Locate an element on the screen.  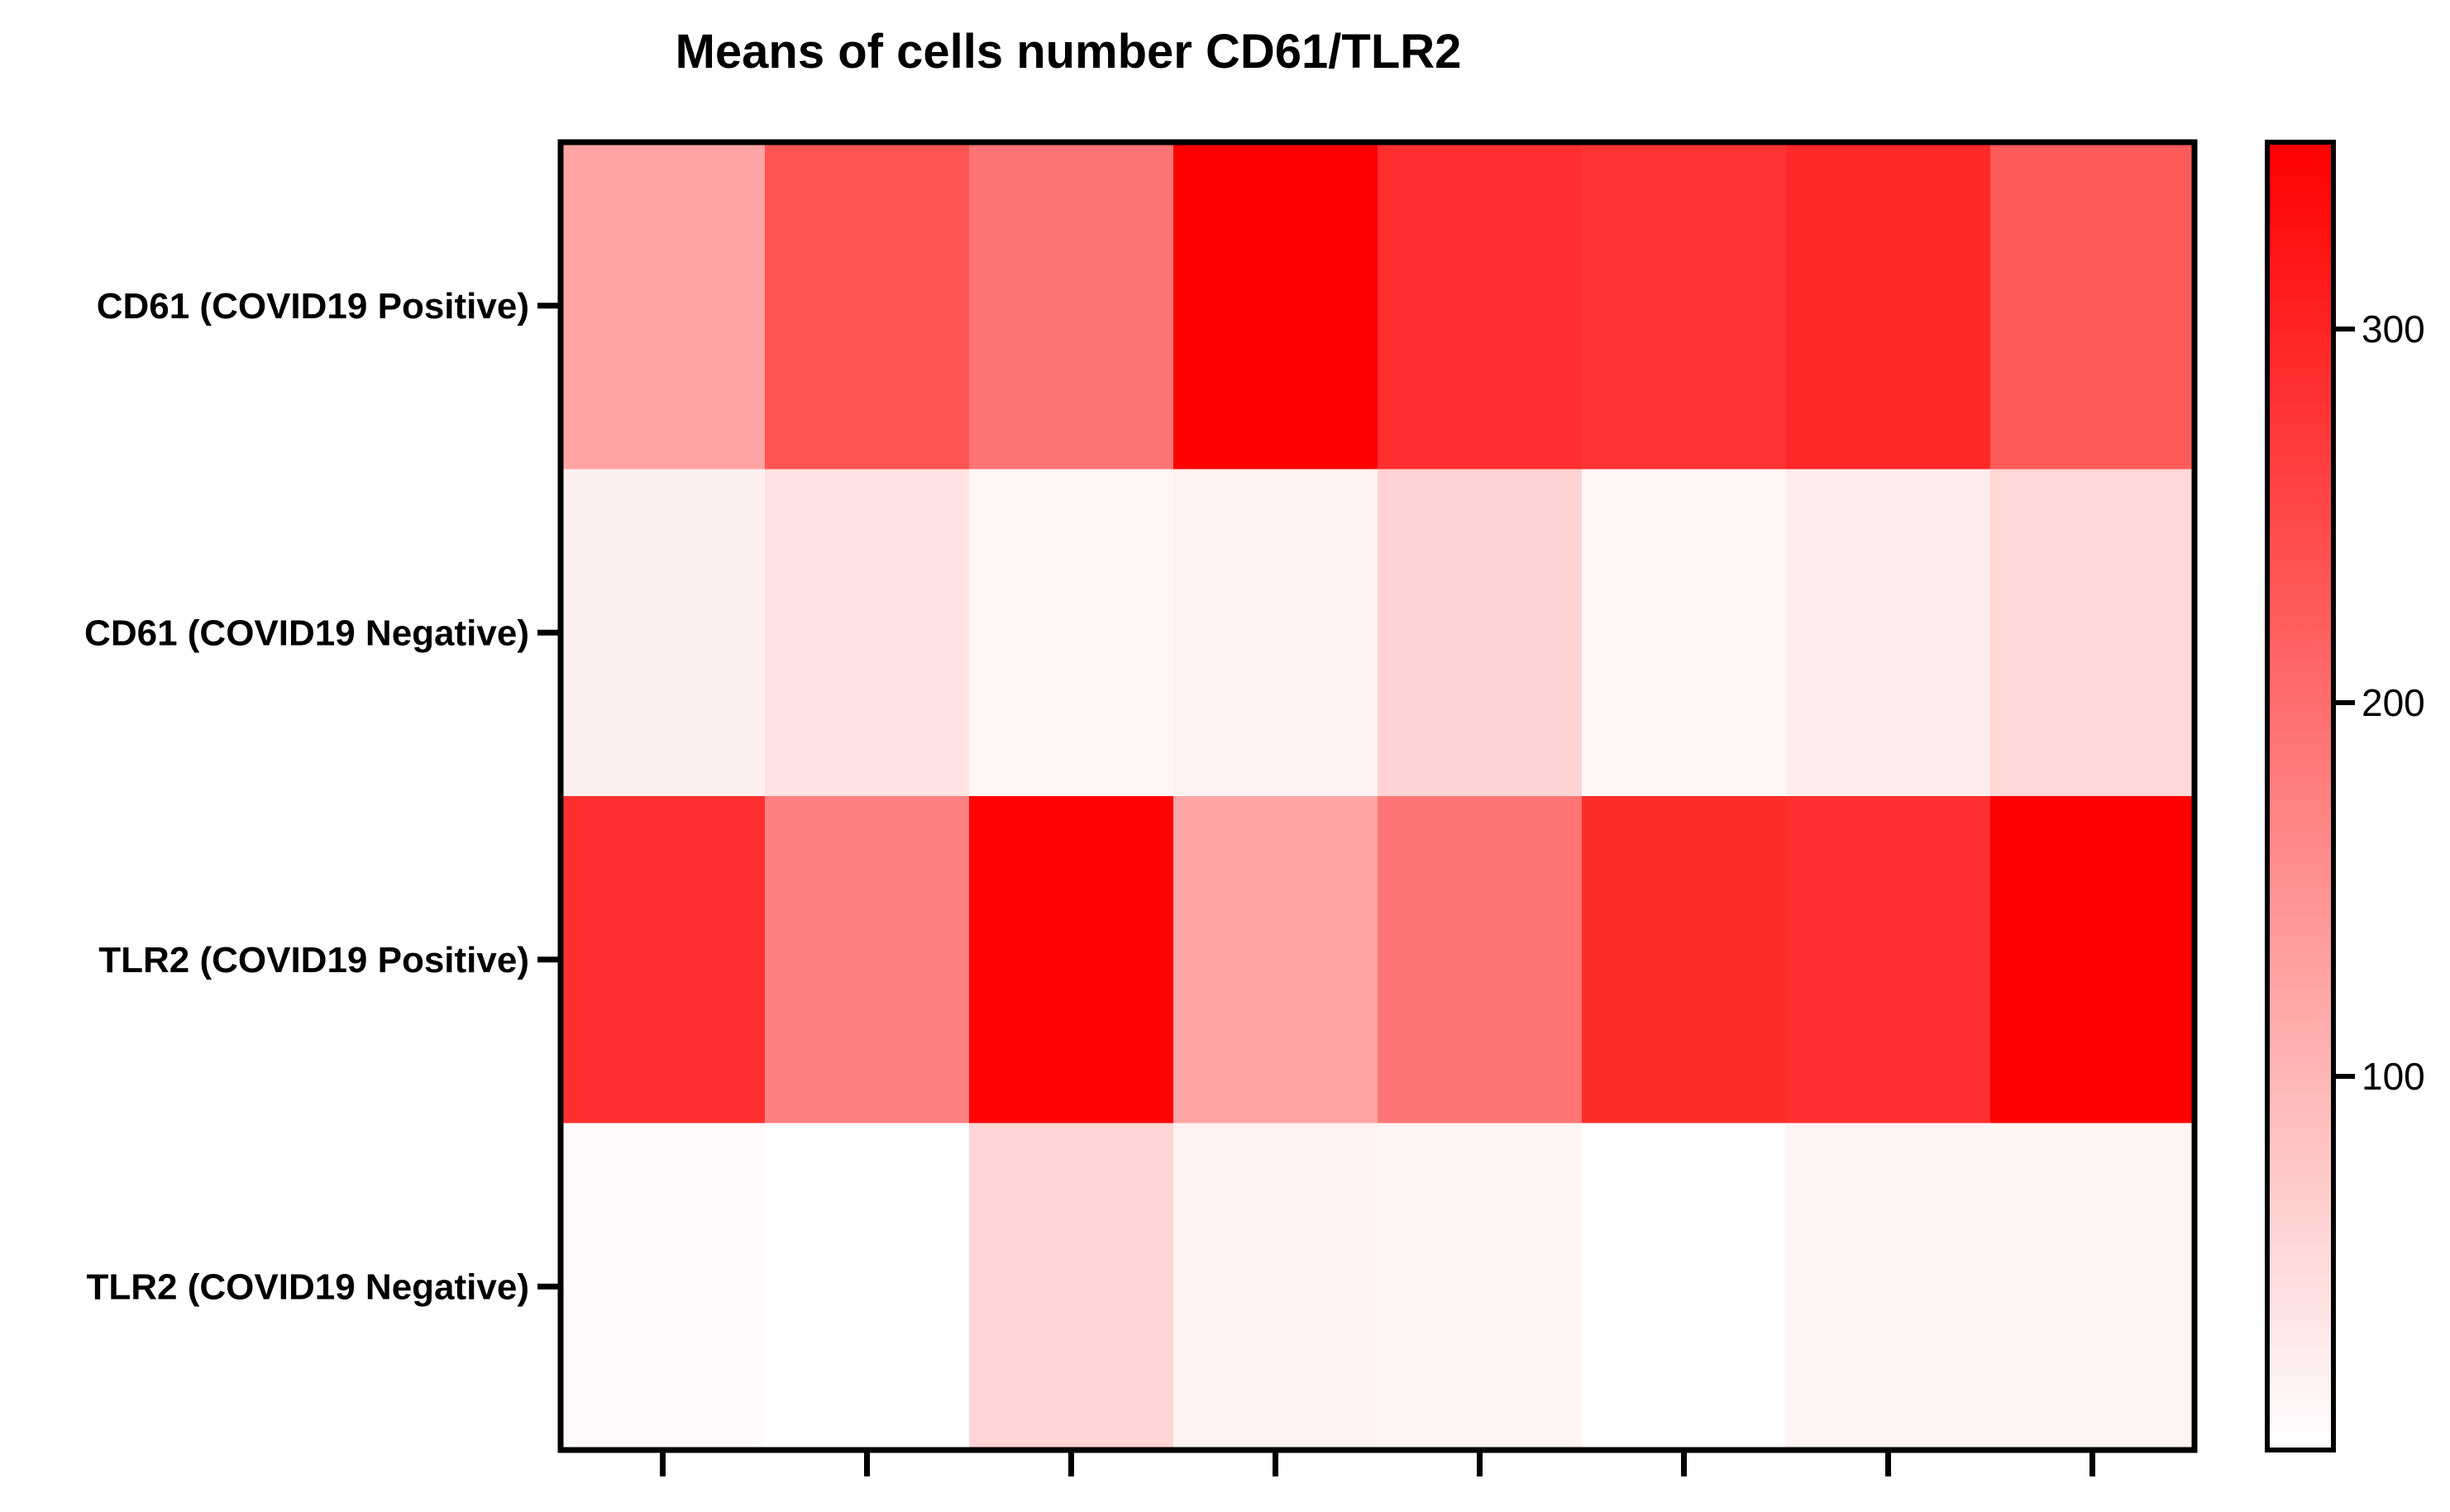
heatmap-cell-r2-c3 is located at coordinates (1071, 633).